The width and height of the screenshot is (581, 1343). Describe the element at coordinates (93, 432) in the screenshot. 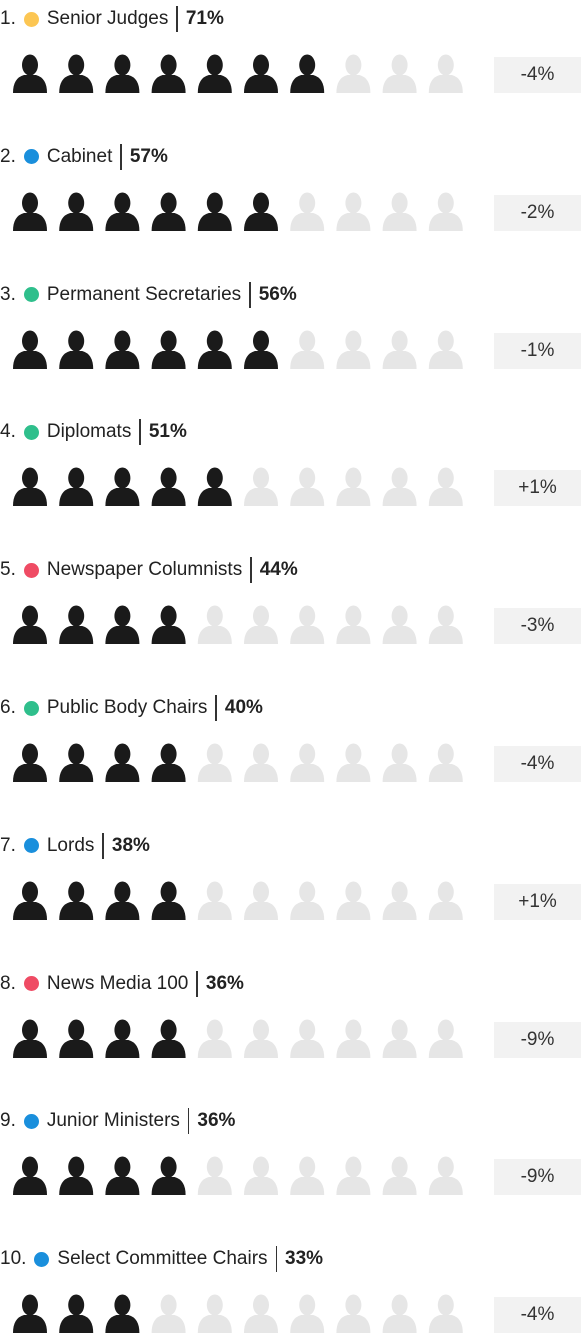

I see `row-title: 4. Diplomats 51%` at that location.